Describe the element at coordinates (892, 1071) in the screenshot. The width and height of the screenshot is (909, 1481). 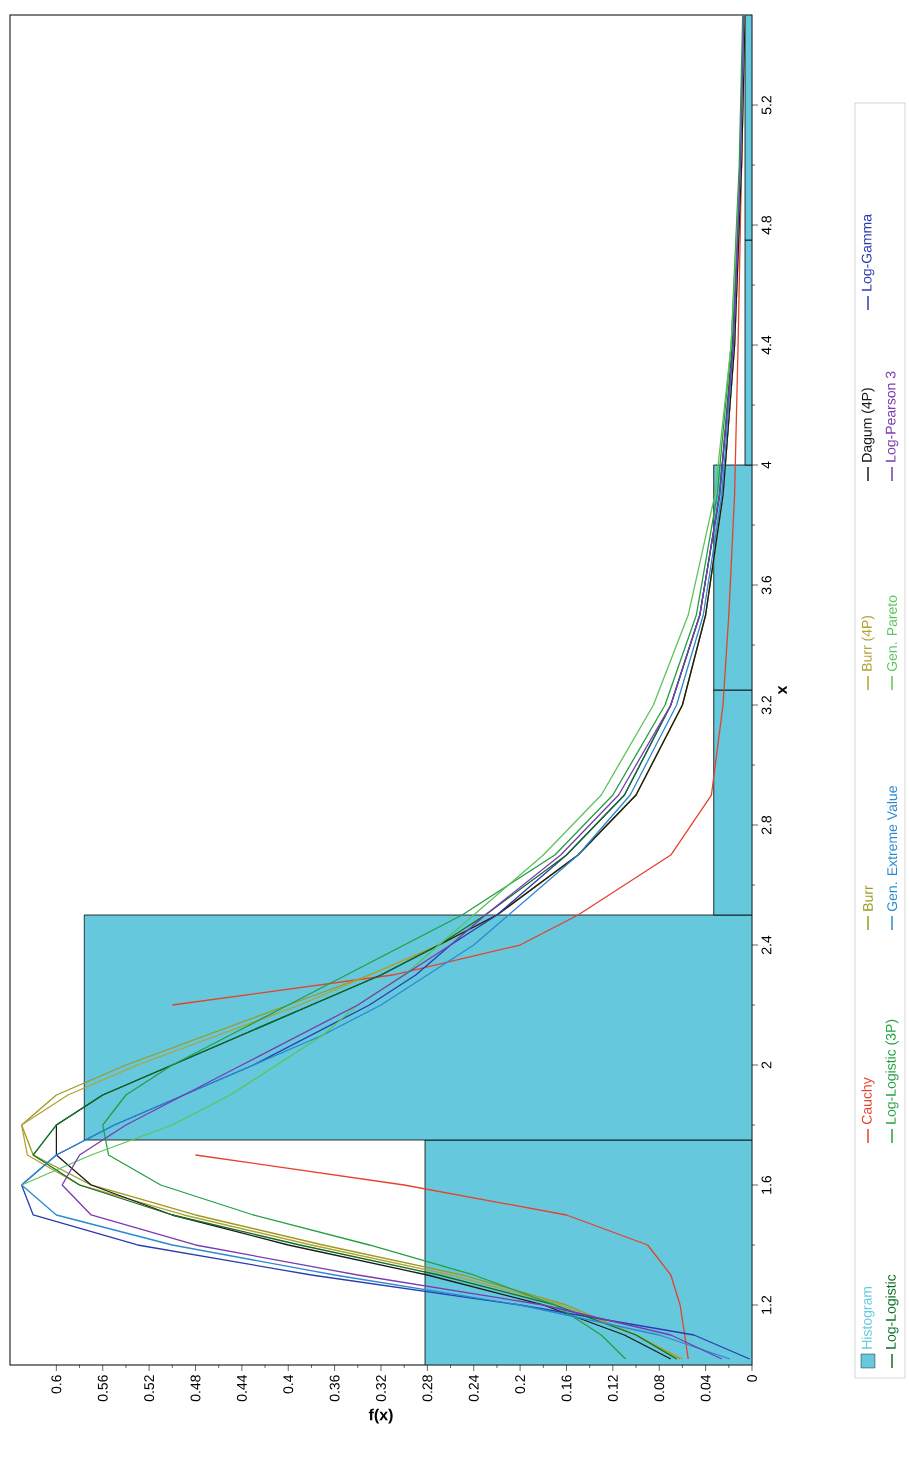
I see `text: Log-Logistic (3P)` at that location.